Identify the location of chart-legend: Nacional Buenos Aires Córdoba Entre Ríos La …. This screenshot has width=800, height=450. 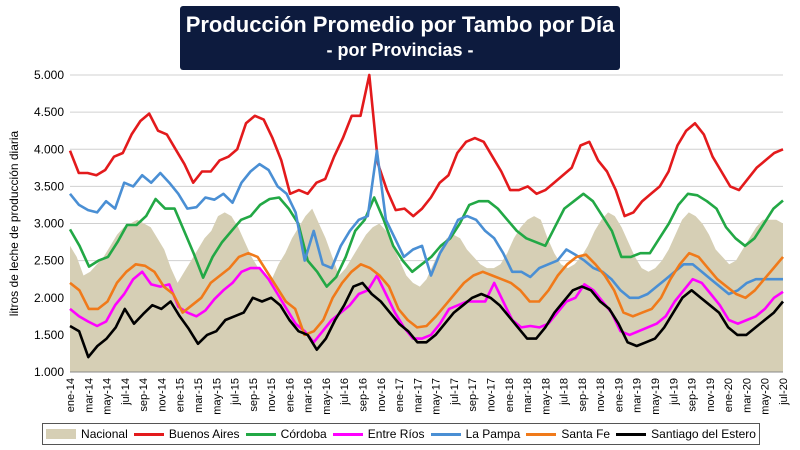
(401, 434).